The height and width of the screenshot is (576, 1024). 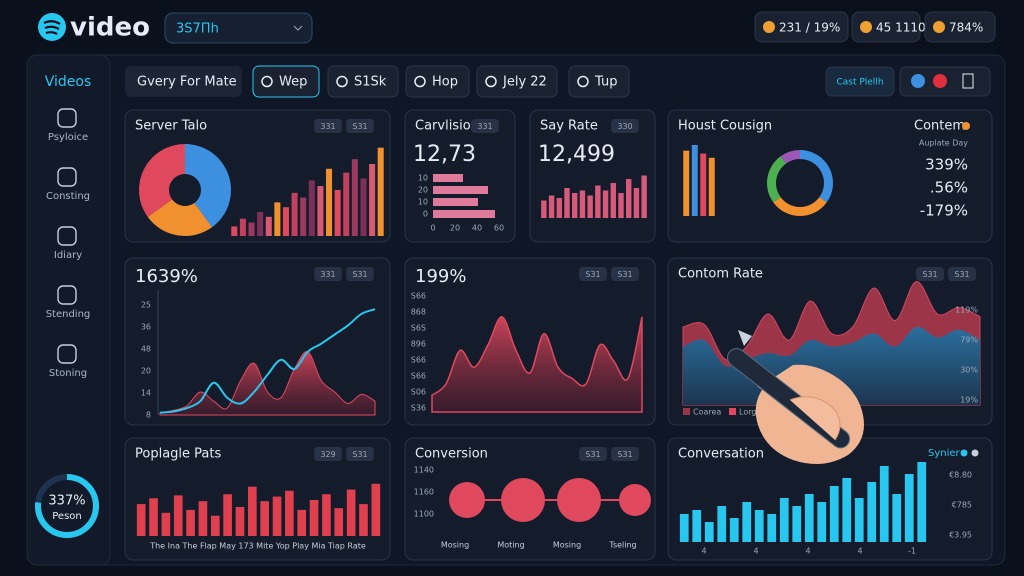 I want to click on sidebar-item: Stending, so click(x=68, y=314).